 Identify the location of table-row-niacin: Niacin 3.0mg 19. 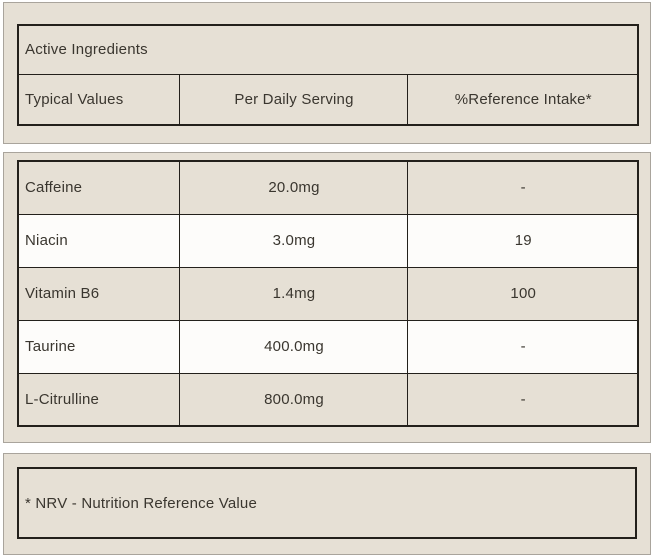
(328, 240).